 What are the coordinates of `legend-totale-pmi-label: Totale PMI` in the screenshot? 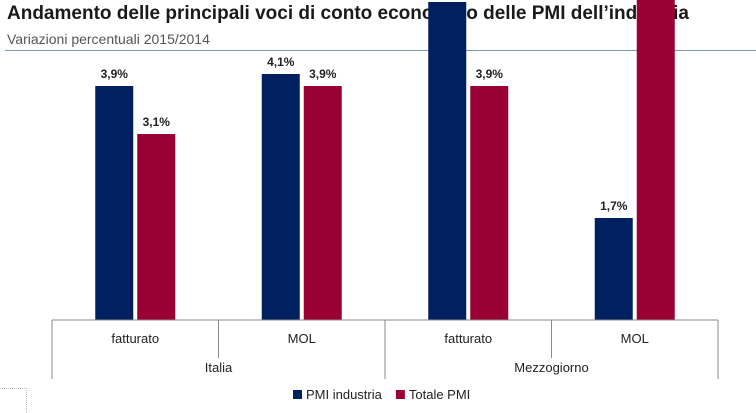 It's located at (439, 394).